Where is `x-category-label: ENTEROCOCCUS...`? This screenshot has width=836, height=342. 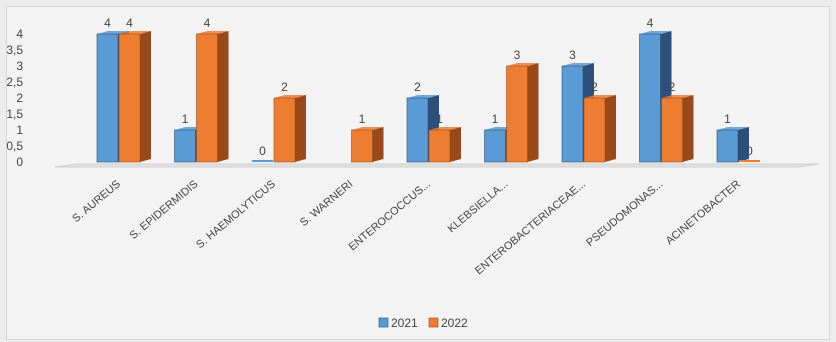
x-category-label: ENTEROCOCCUS... is located at coordinates (390, 215).